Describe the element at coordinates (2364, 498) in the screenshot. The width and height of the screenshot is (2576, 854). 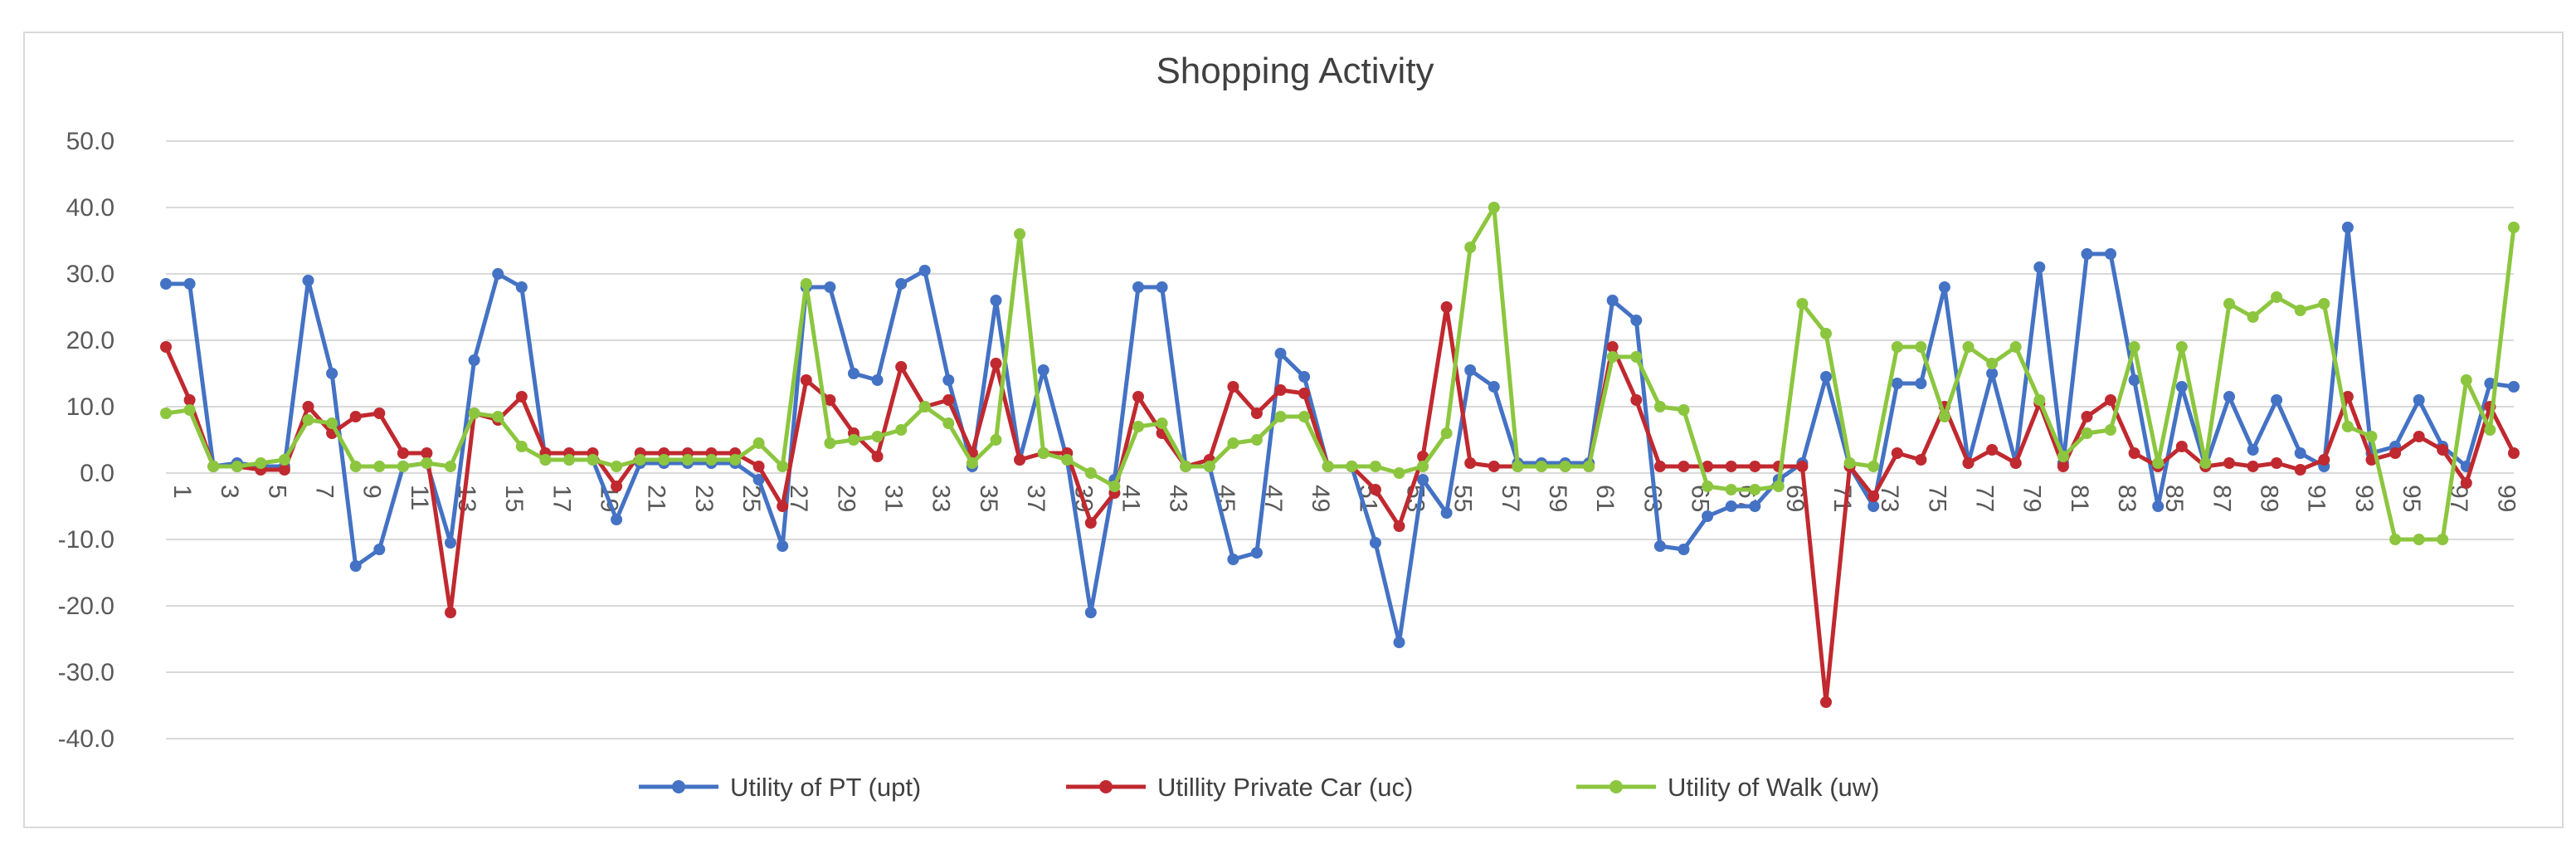
I see `x-tick-label: 93` at that location.